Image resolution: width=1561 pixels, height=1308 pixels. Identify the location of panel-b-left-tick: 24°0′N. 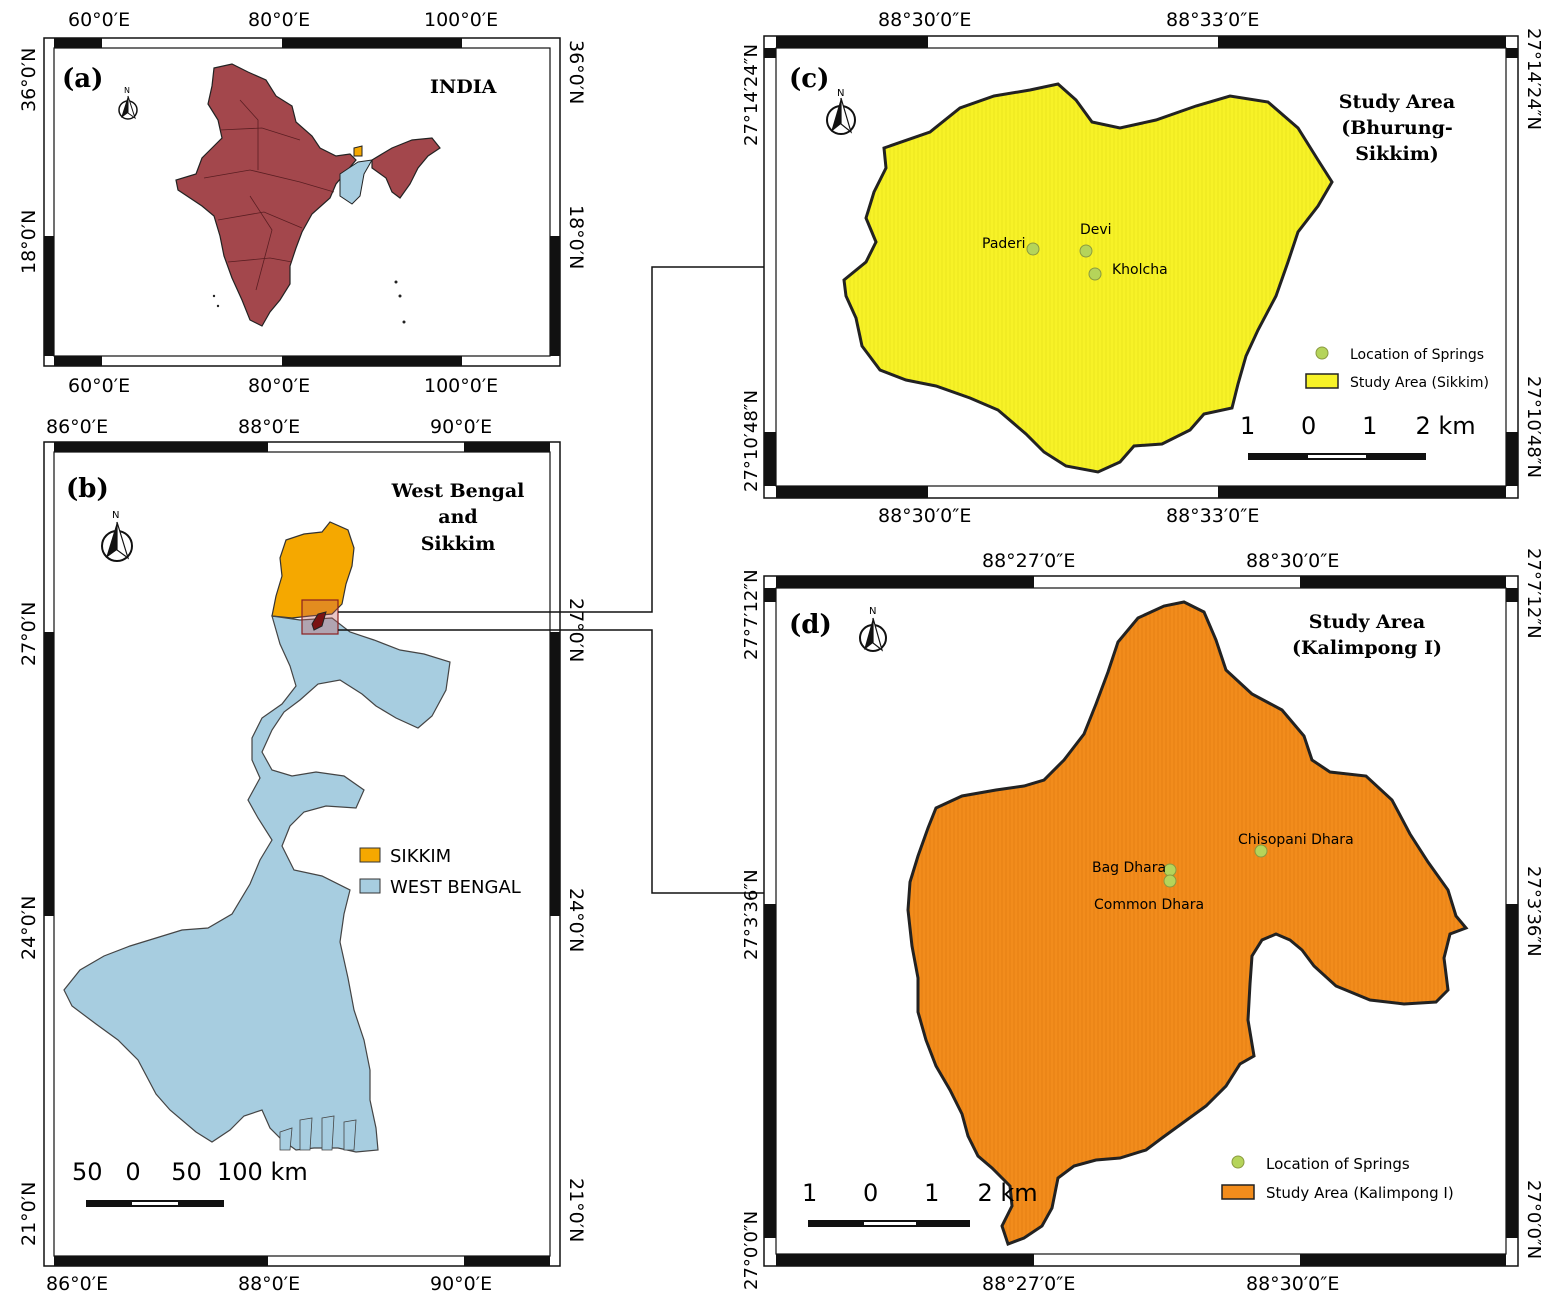
(29, 928).